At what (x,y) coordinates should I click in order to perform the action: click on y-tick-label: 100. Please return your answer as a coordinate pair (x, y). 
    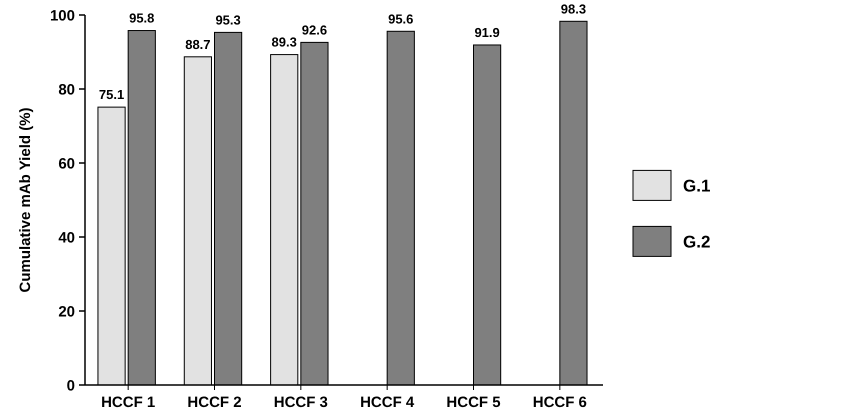
    Looking at the image, I should click on (62, 15).